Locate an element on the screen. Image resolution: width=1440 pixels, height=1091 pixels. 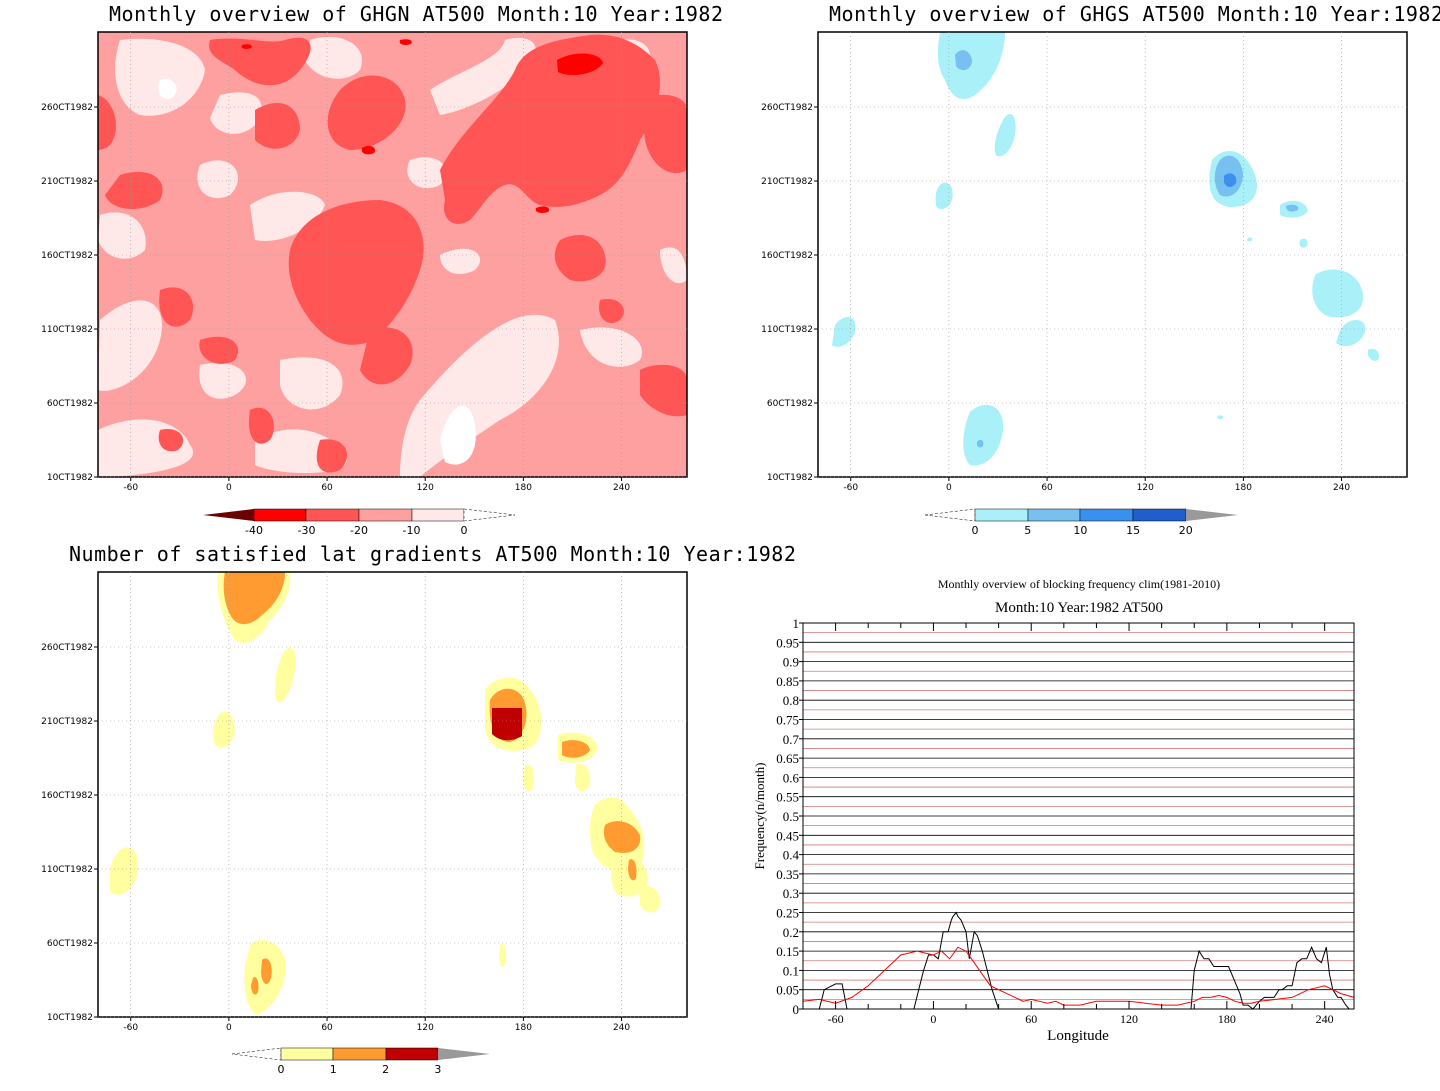
y-tick-label: 0.6 is located at coordinates (791, 777).